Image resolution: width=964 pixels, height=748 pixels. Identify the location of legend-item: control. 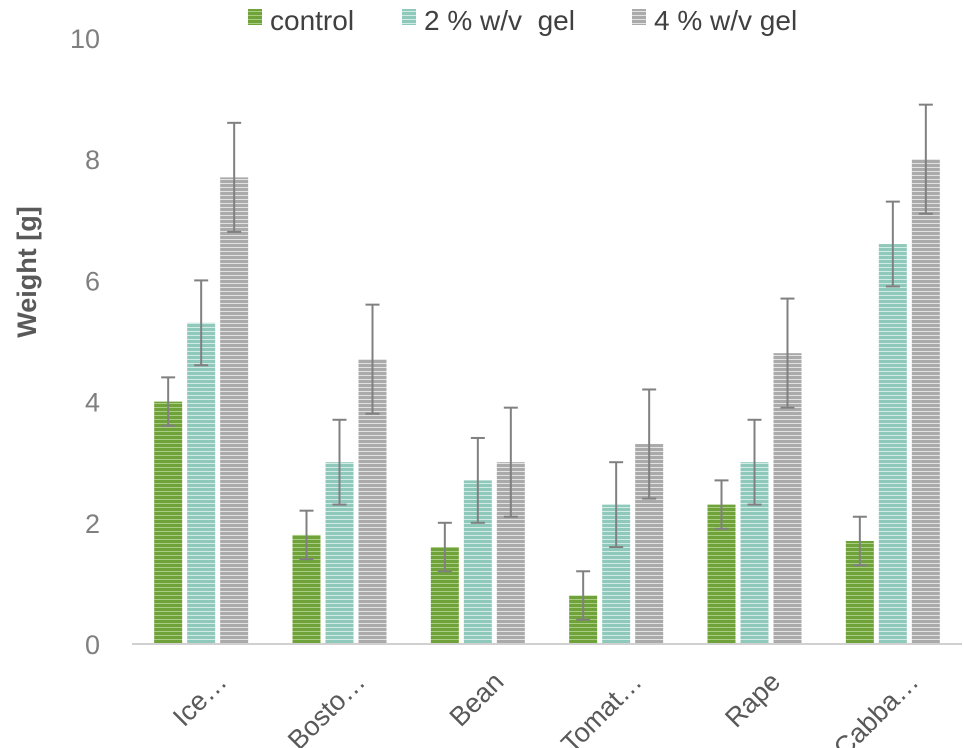
(301, 20).